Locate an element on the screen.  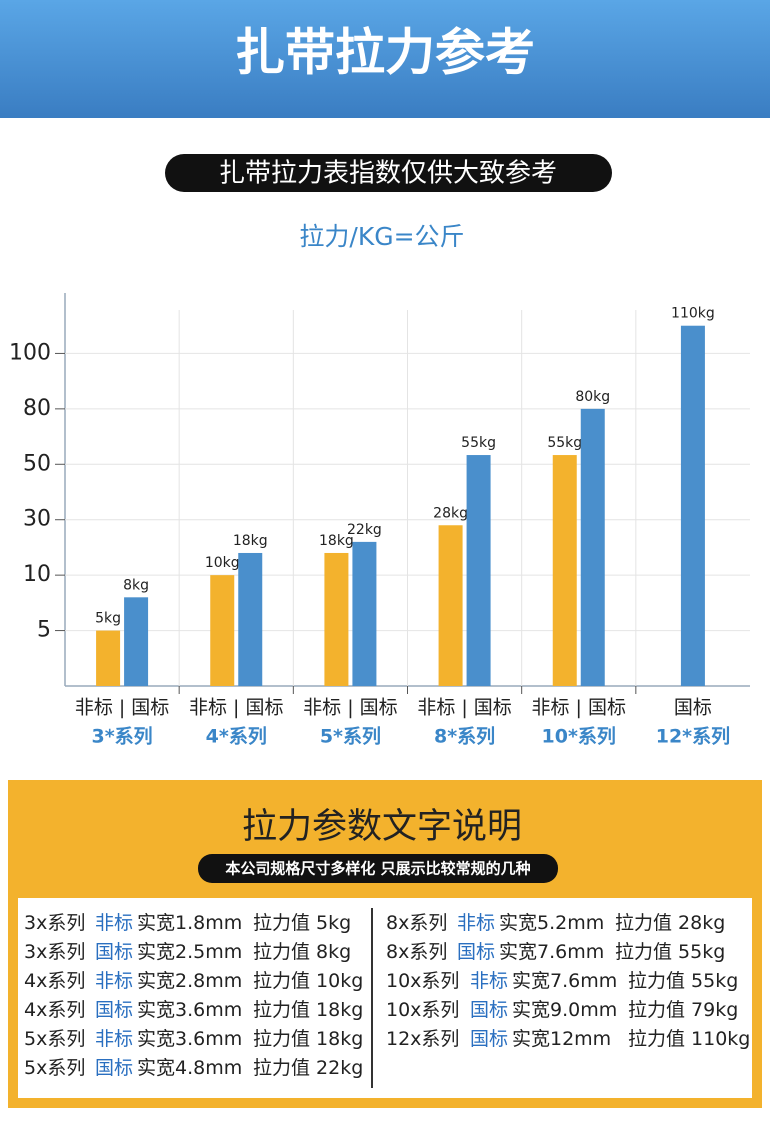
note-width: 实宽9.0mm is located at coordinates (564, 1010).